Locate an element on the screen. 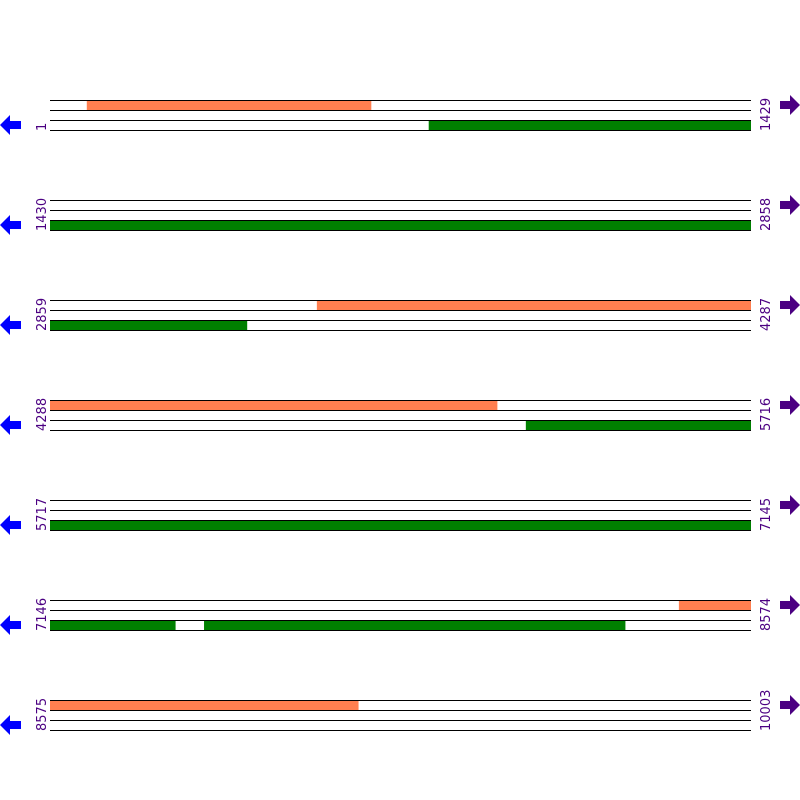  start-position-label: 2859 is located at coordinates (42, 314).